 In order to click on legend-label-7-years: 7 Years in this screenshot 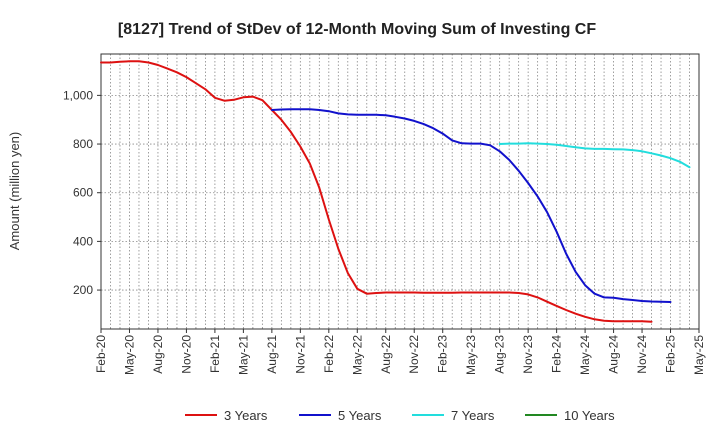, I will do `click(473, 415)`.